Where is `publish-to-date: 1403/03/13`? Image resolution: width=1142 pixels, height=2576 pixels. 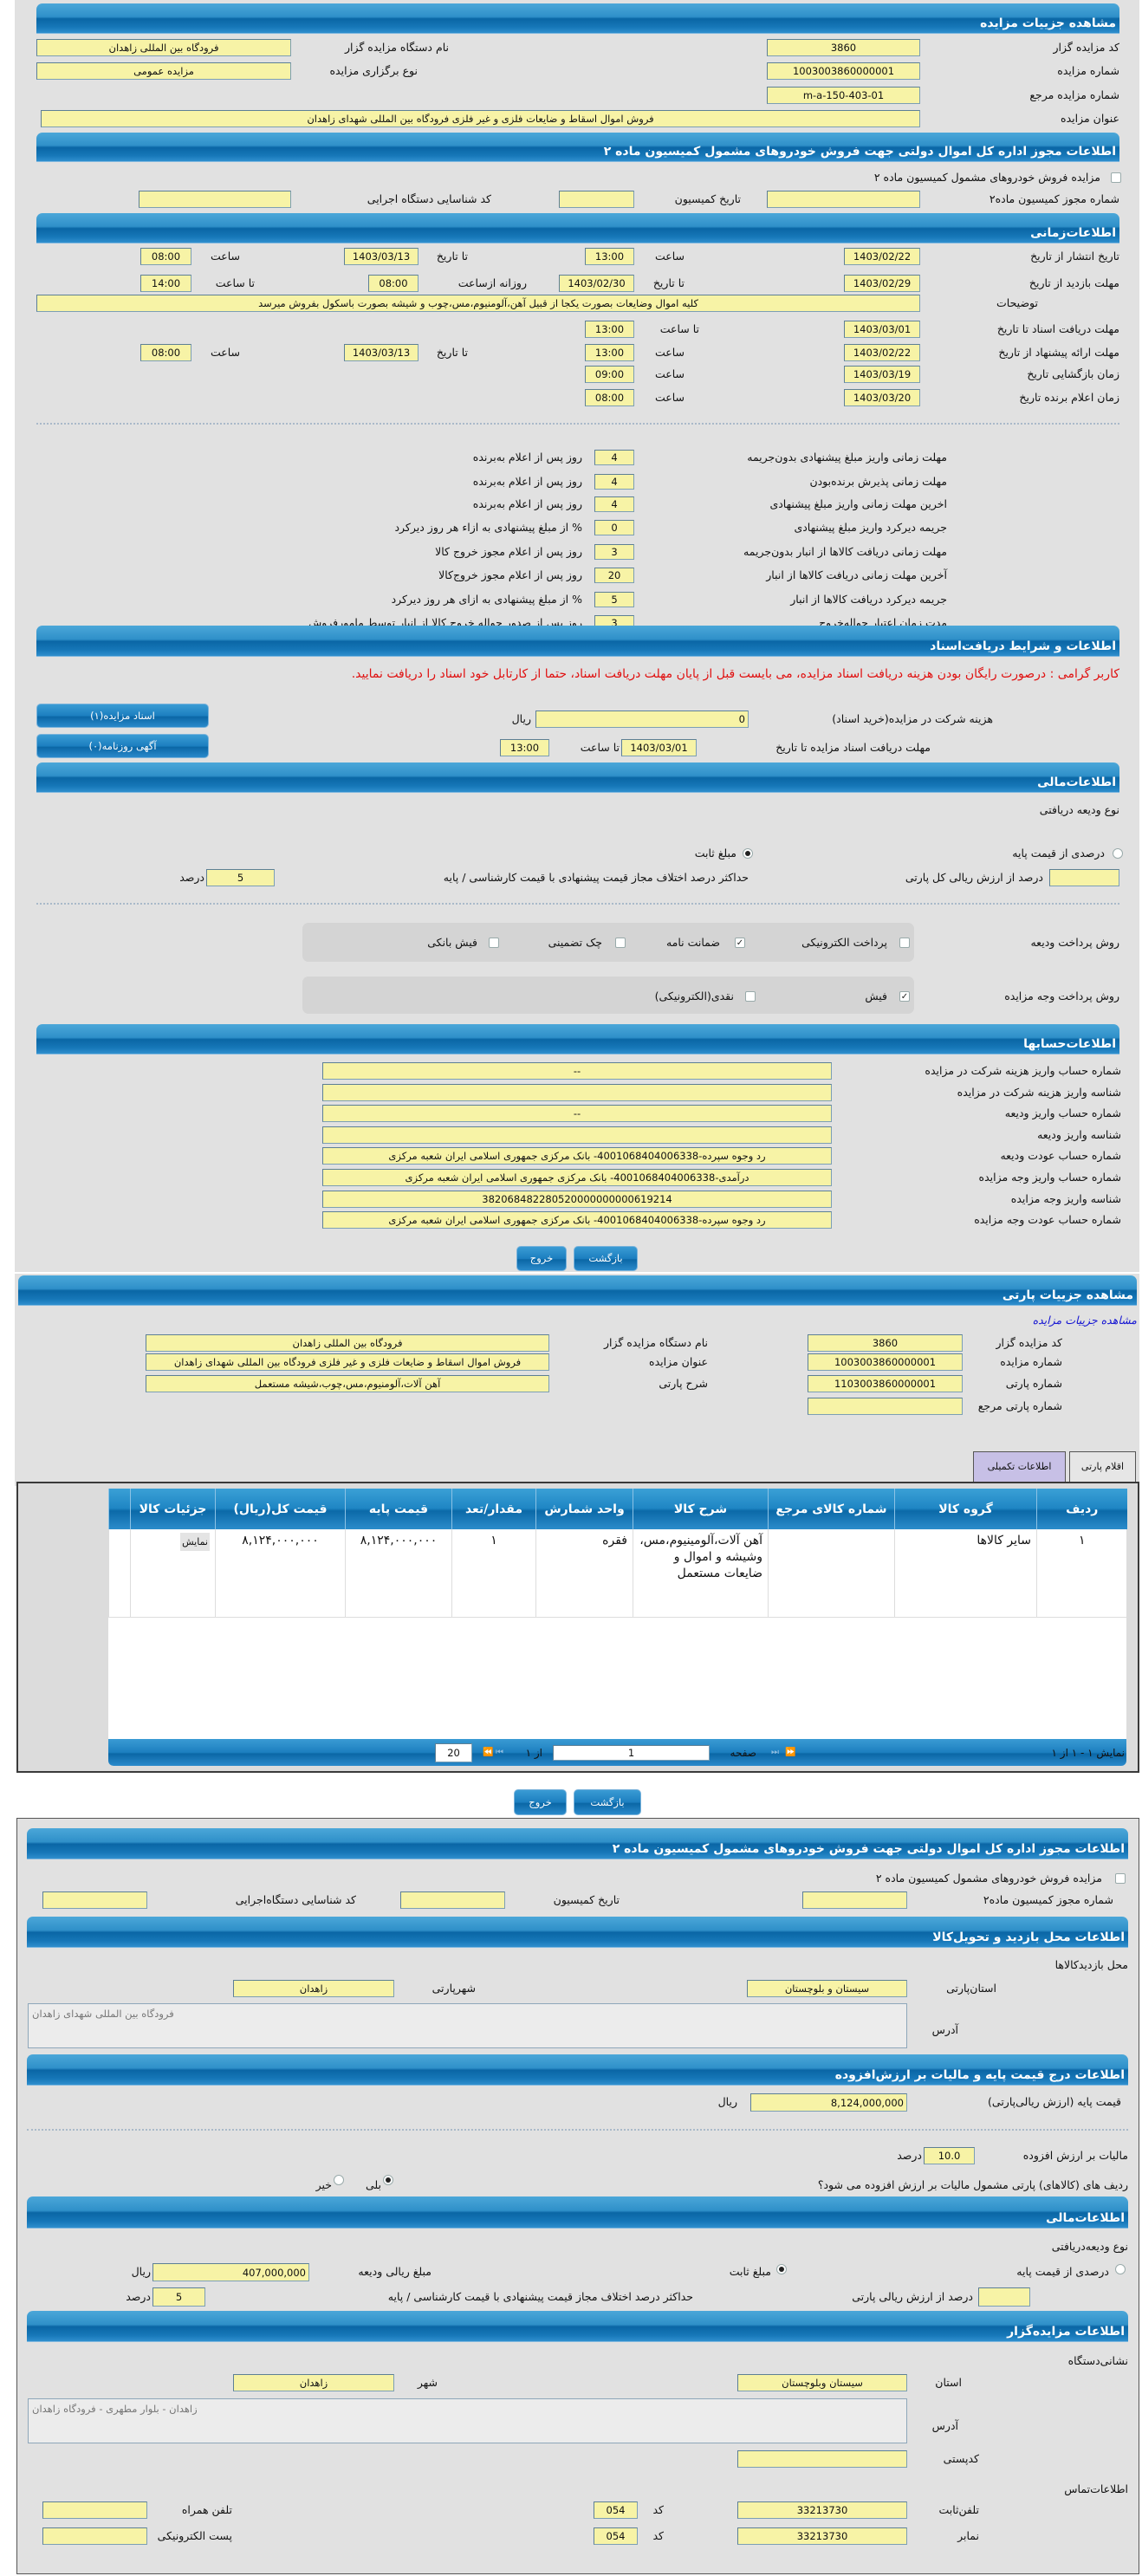 publish-to-date: 1403/03/13 is located at coordinates (381, 257).